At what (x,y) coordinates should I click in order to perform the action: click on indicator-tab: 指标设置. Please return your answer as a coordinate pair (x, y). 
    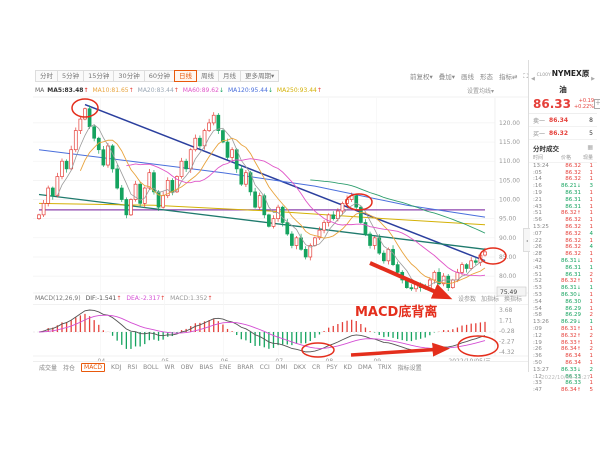
    Looking at the image, I should click on (409, 368).